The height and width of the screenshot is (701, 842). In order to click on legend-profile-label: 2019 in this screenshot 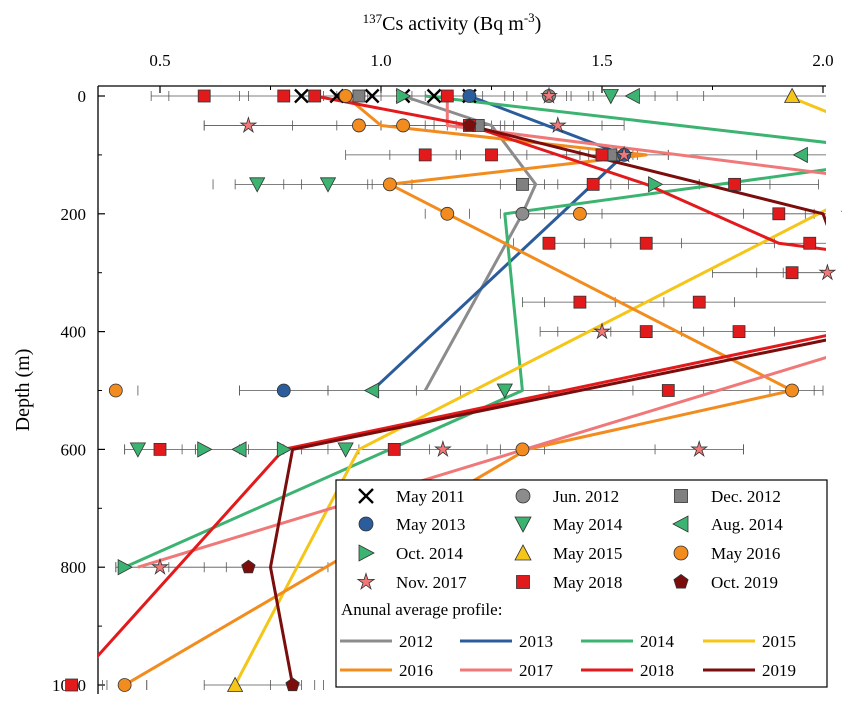, I will do `click(779, 670)`.